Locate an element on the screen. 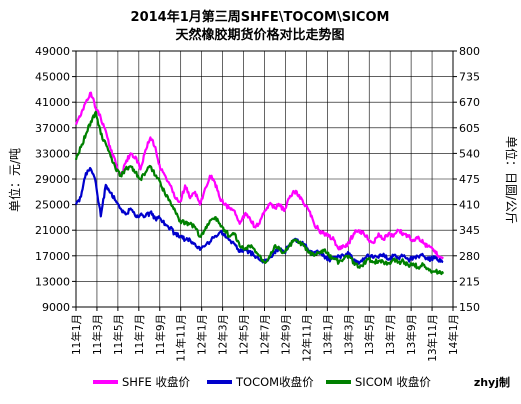 The image size is (521, 404). legend-label-tocom: TOCOM收盘价 is located at coordinates (274, 382).